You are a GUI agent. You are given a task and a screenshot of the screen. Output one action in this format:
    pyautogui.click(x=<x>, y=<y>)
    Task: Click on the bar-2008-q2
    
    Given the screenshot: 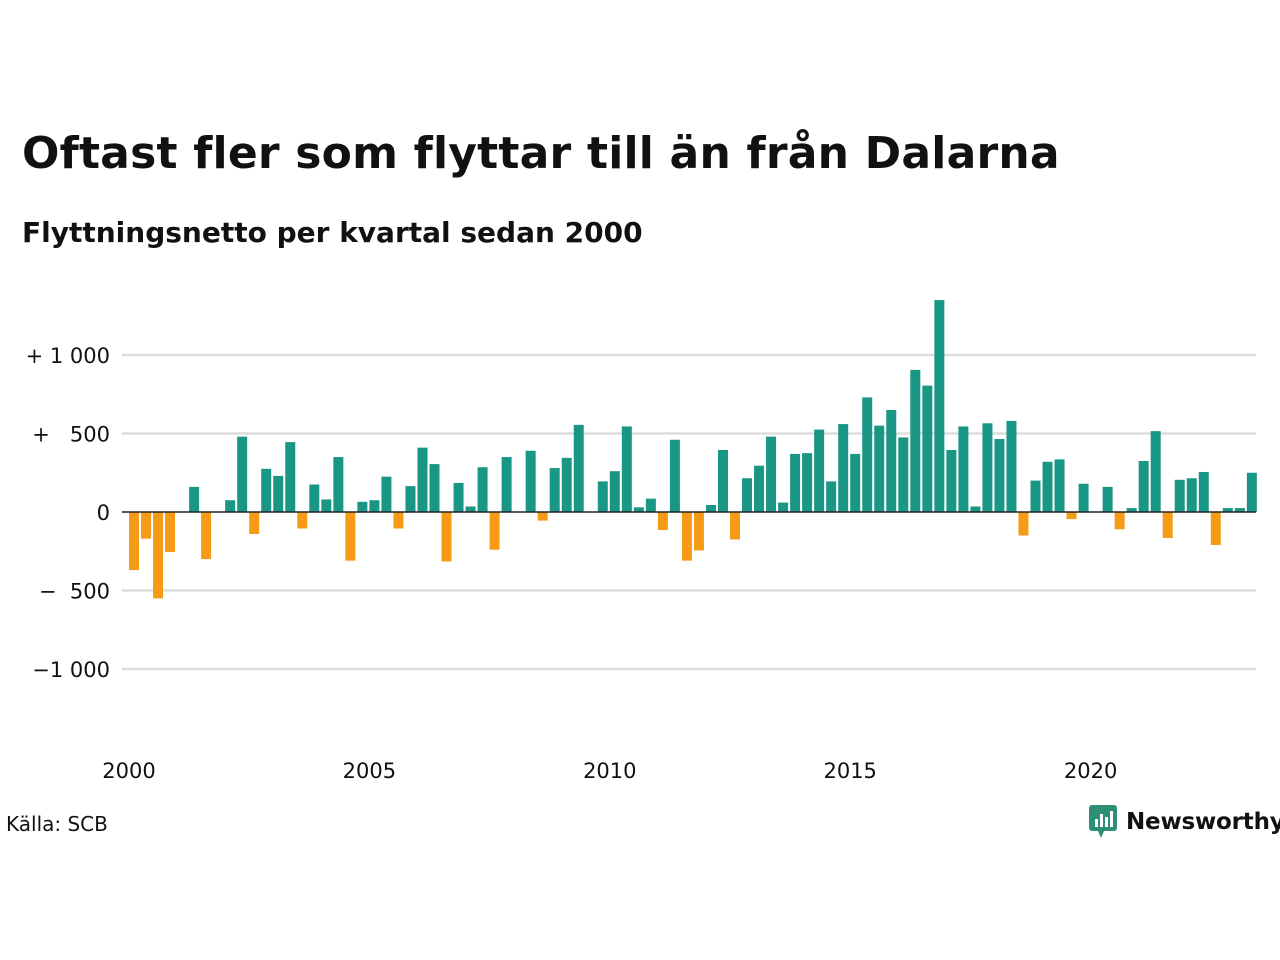 What is the action you would take?
    pyautogui.click(x=530, y=481)
    